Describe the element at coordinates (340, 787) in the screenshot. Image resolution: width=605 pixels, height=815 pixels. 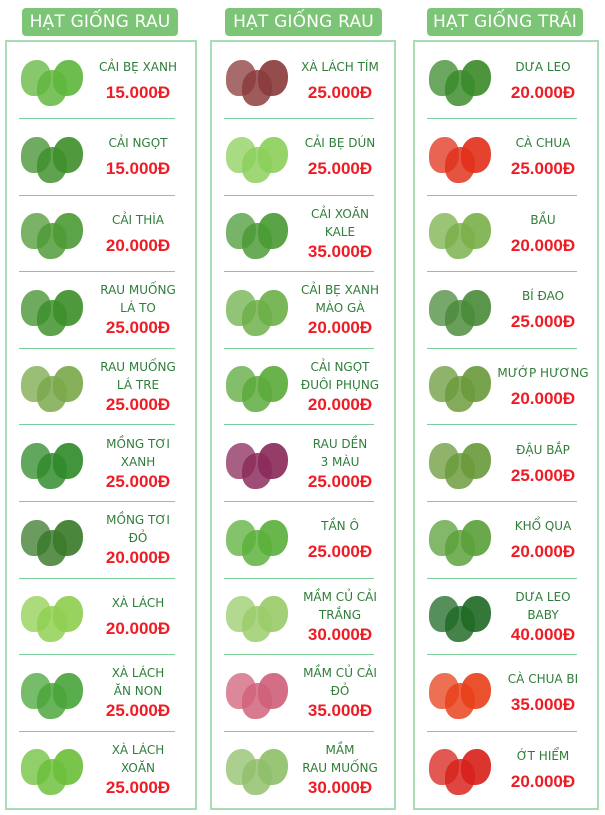
I see `product-price: 30.000Đ` at that location.